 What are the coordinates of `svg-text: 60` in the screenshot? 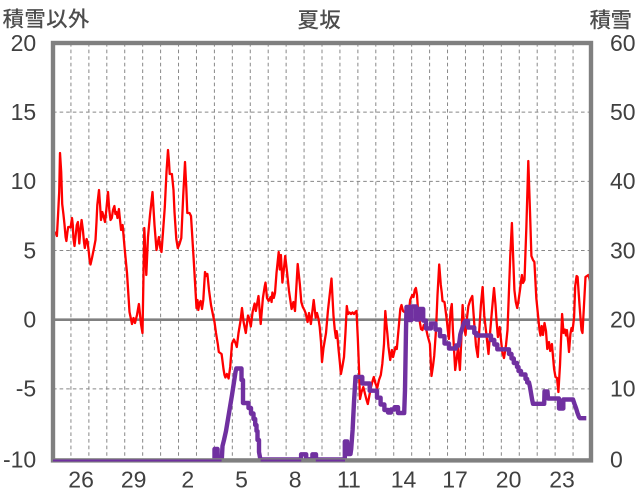 It's located at (623, 43).